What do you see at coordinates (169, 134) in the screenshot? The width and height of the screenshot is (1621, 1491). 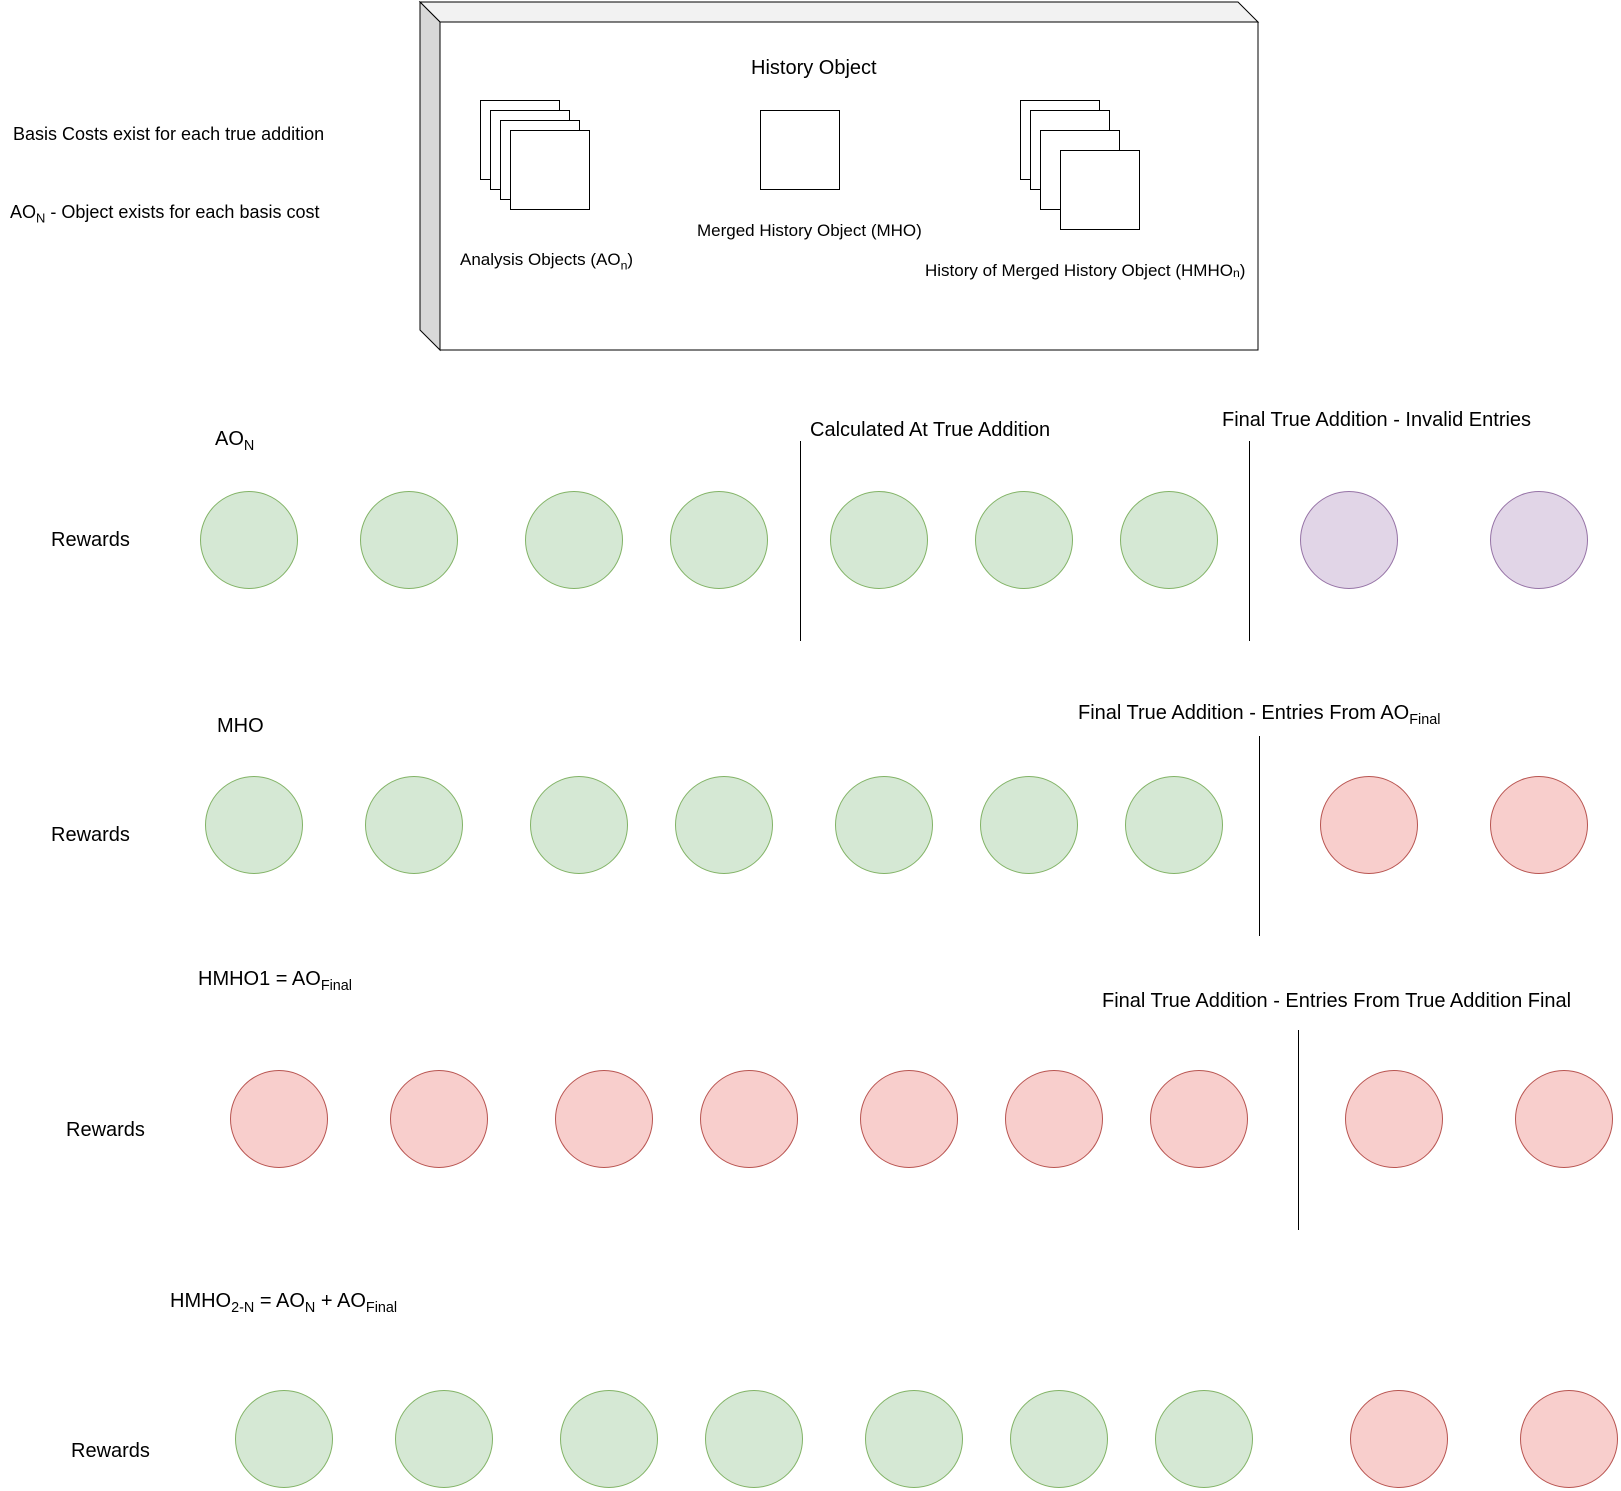 I see `note-basis-costs: Basis Costs exist for each true addition` at bounding box center [169, 134].